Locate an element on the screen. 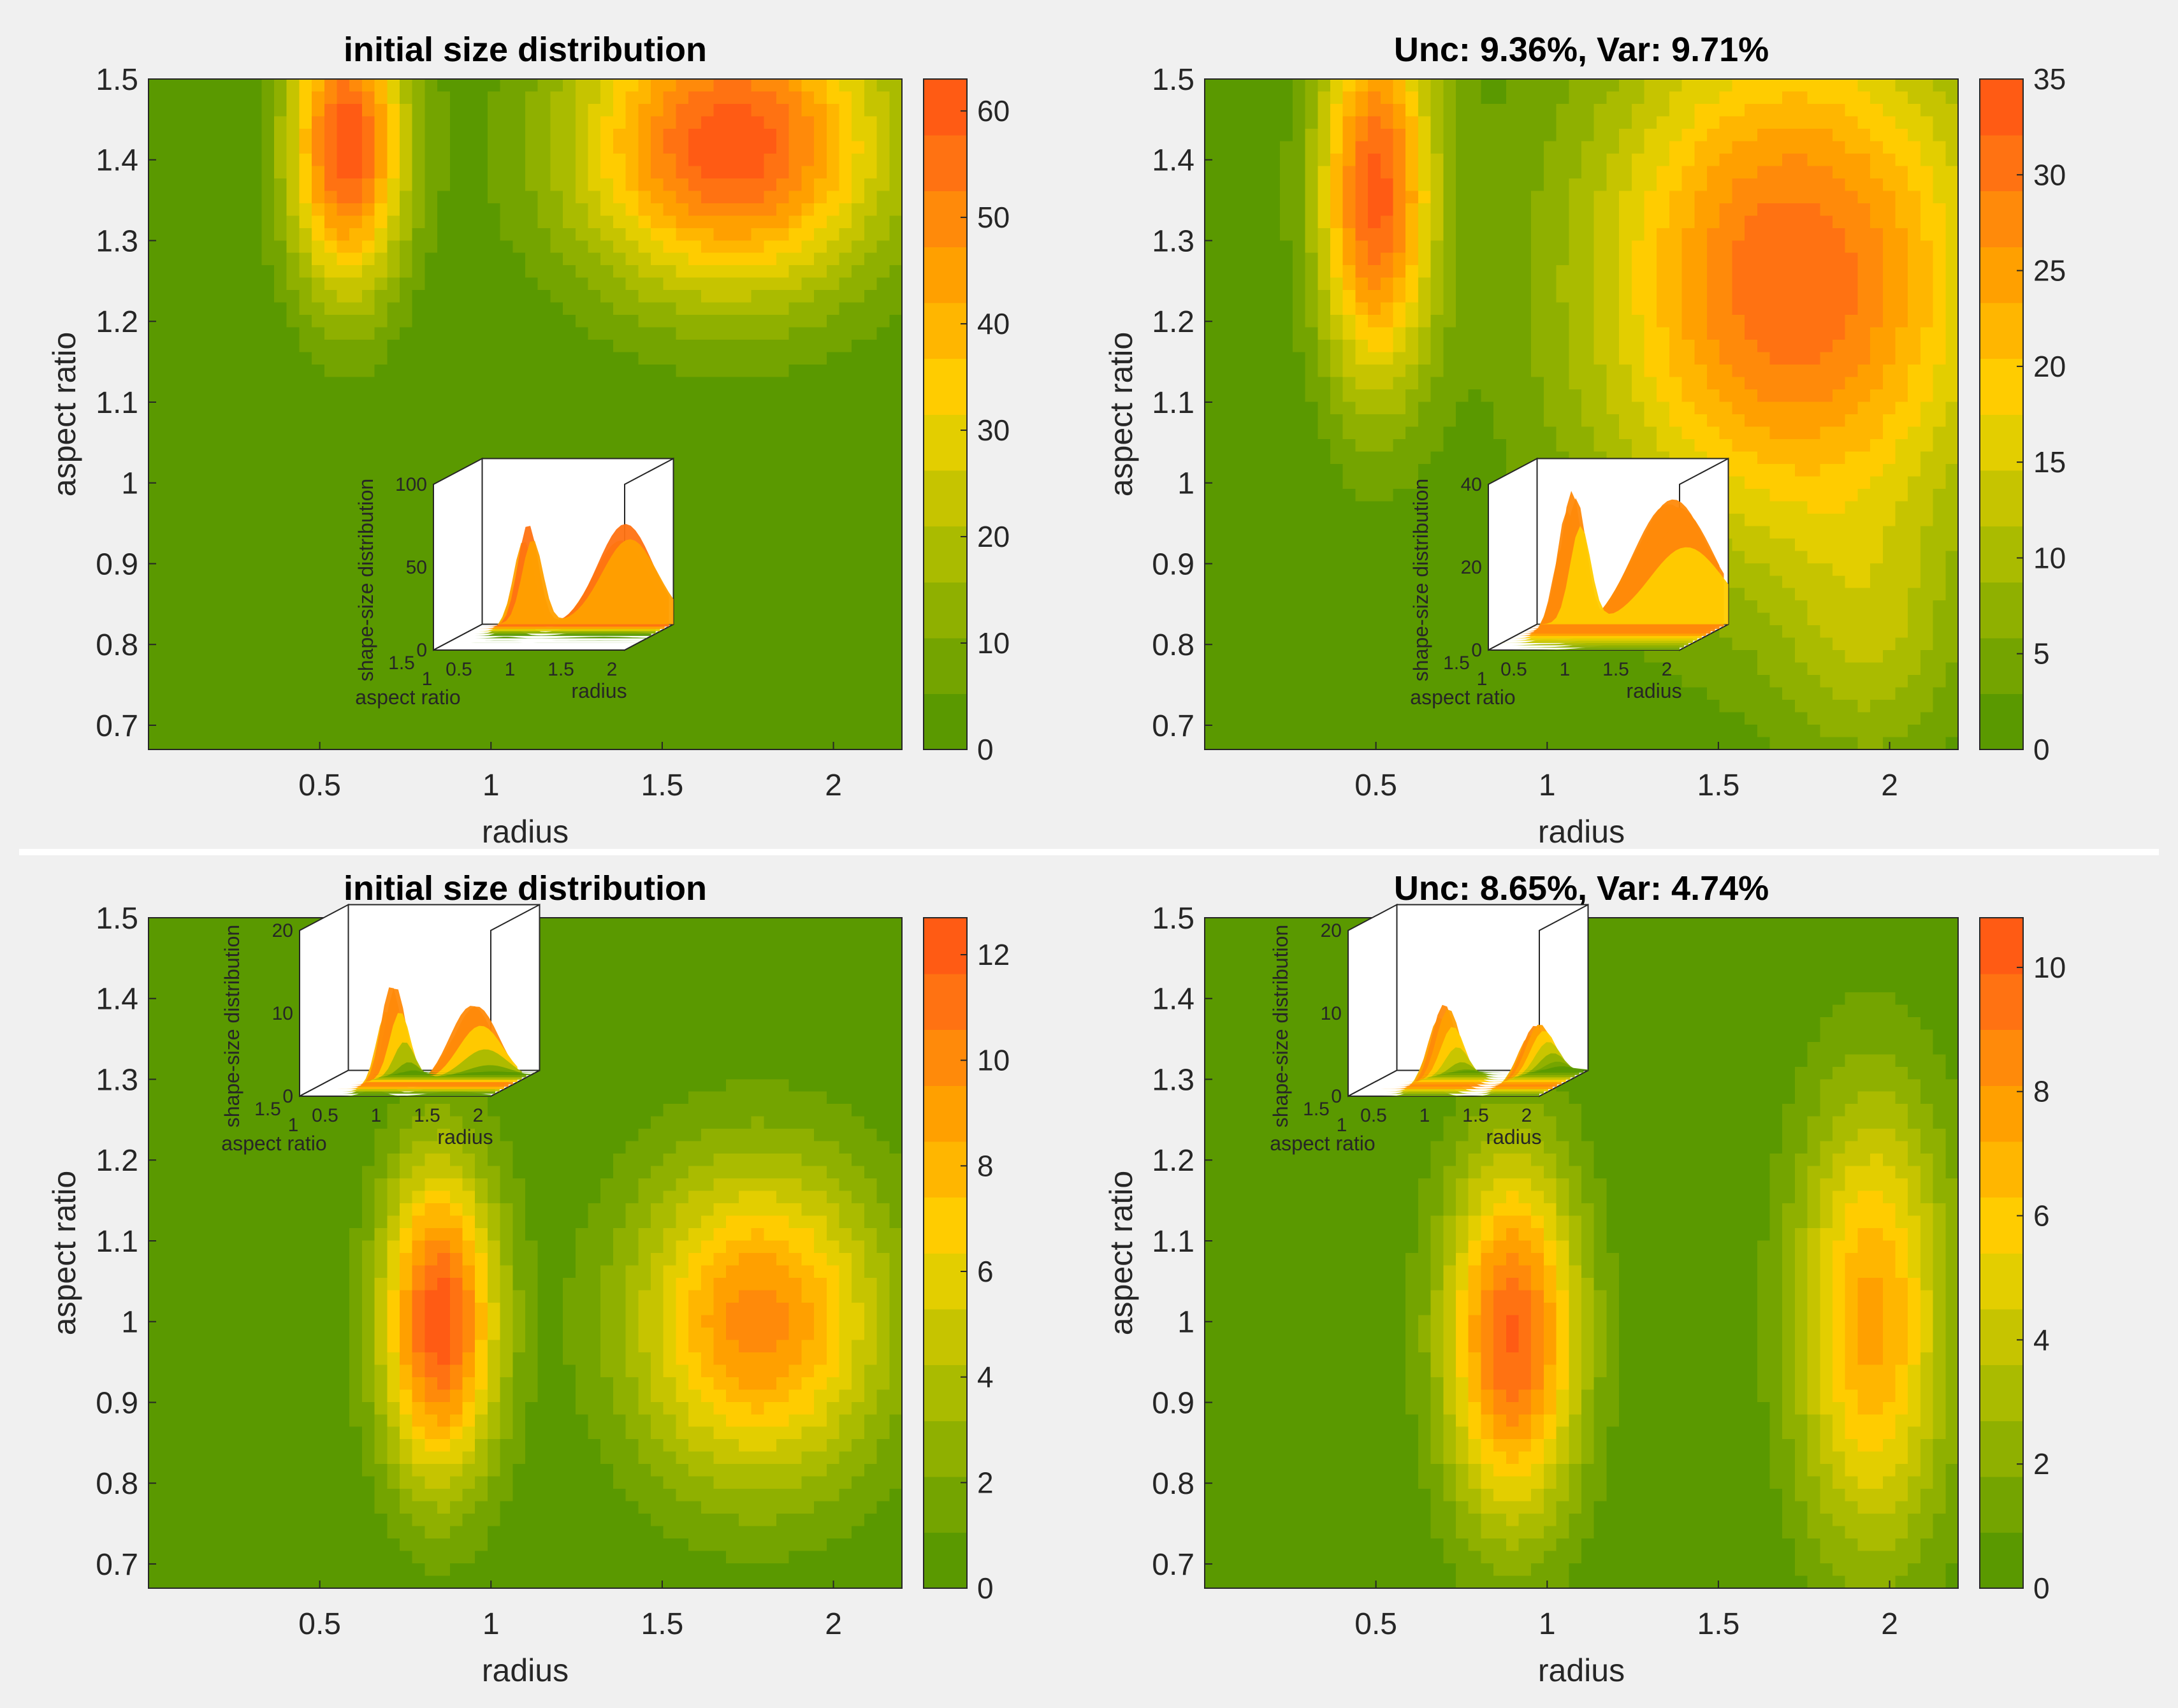  inset-y-axis-label: aspect ratio is located at coordinates (407, 697).